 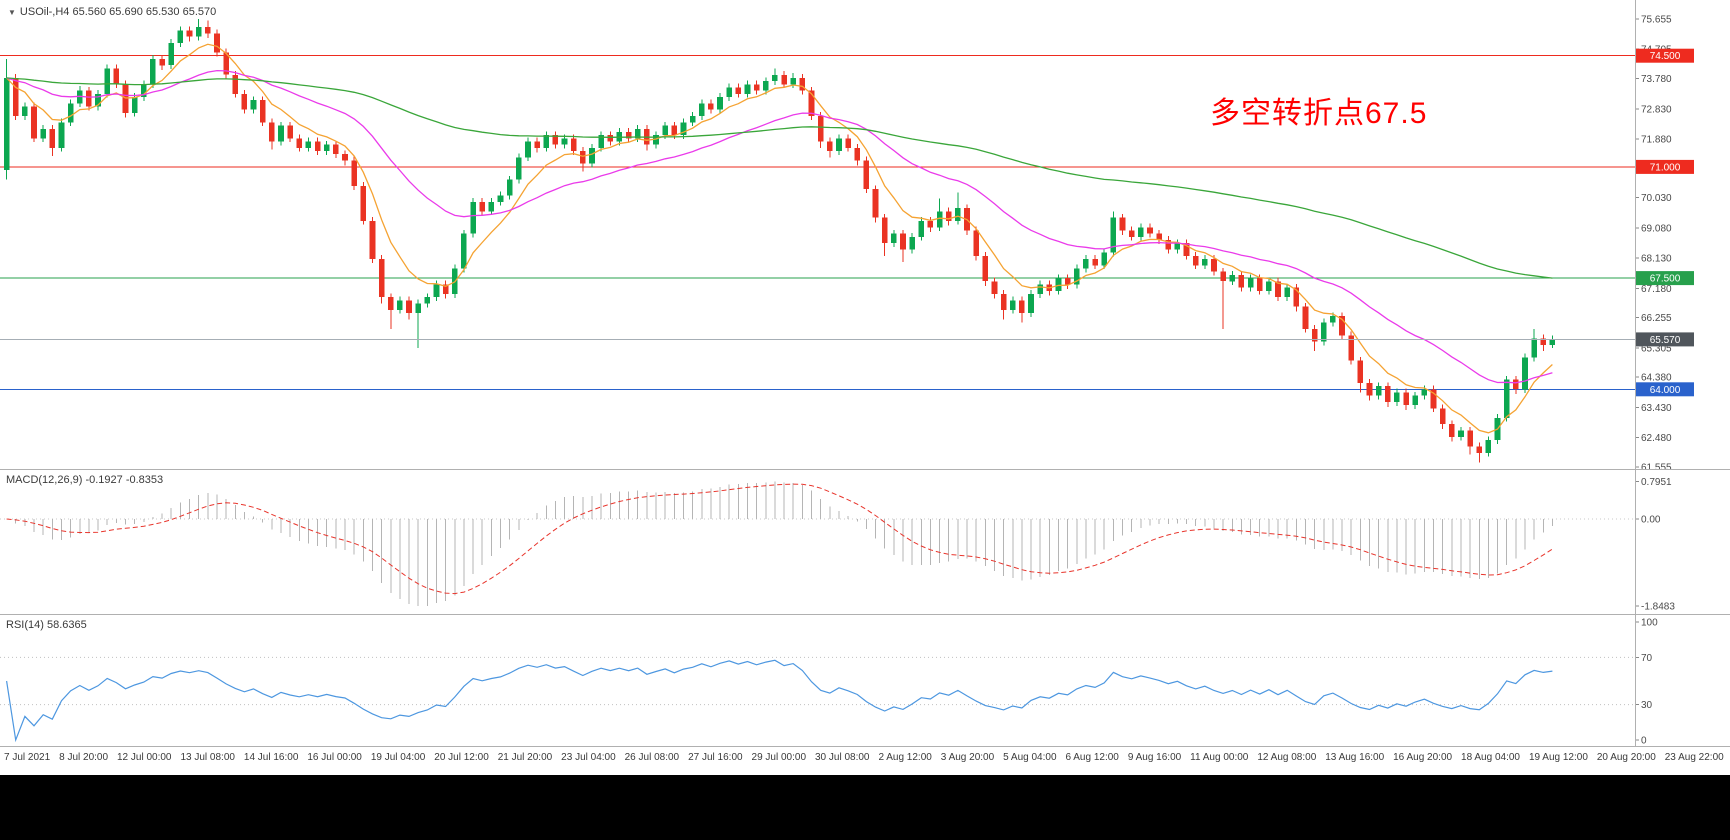 I want to click on time-axis-label: 20 Jul 12:00, so click(x=461, y=757).